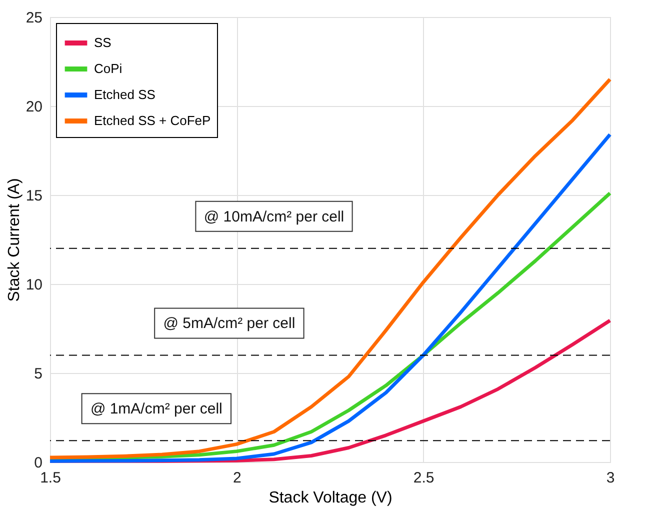 The height and width of the screenshot is (532, 646). I want to click on y-tick-label: 15, so click(34, 196).